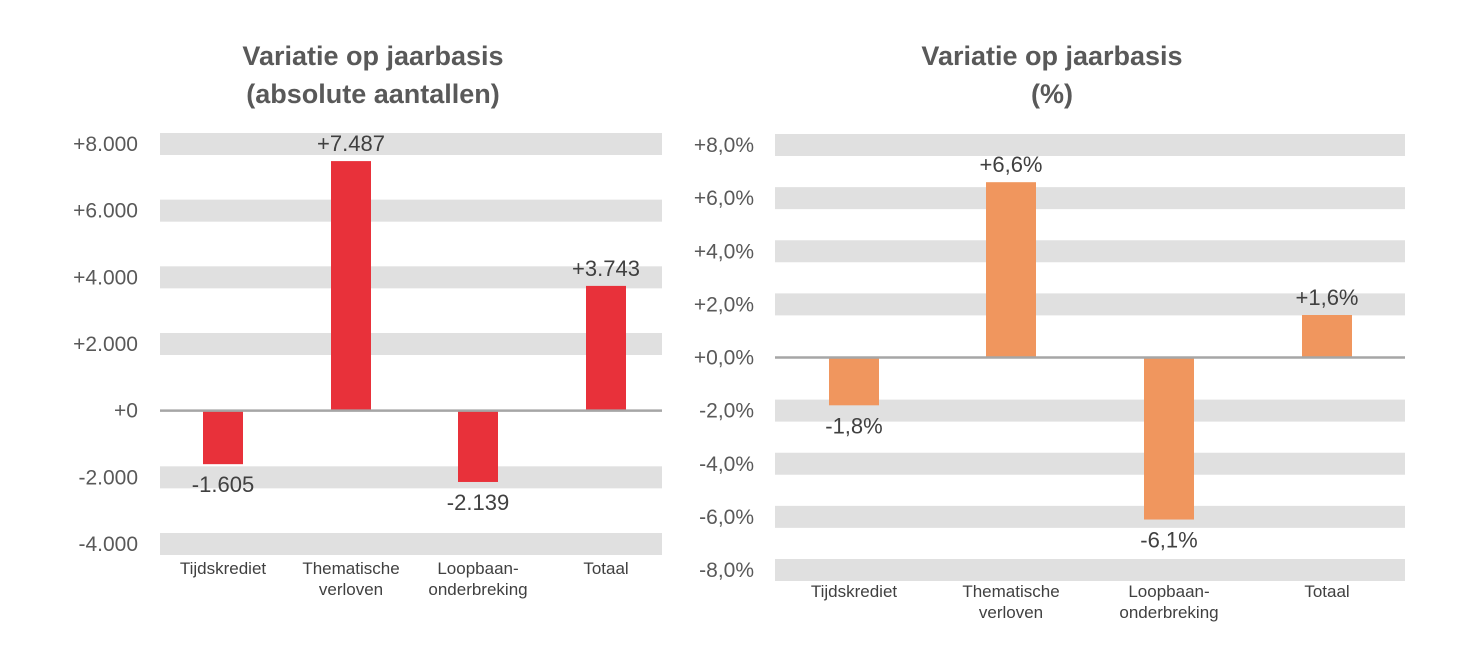  Describe the element at coordinates (105, 144) in the screenshot. I see `y-tick-label: +8.000` at that location.